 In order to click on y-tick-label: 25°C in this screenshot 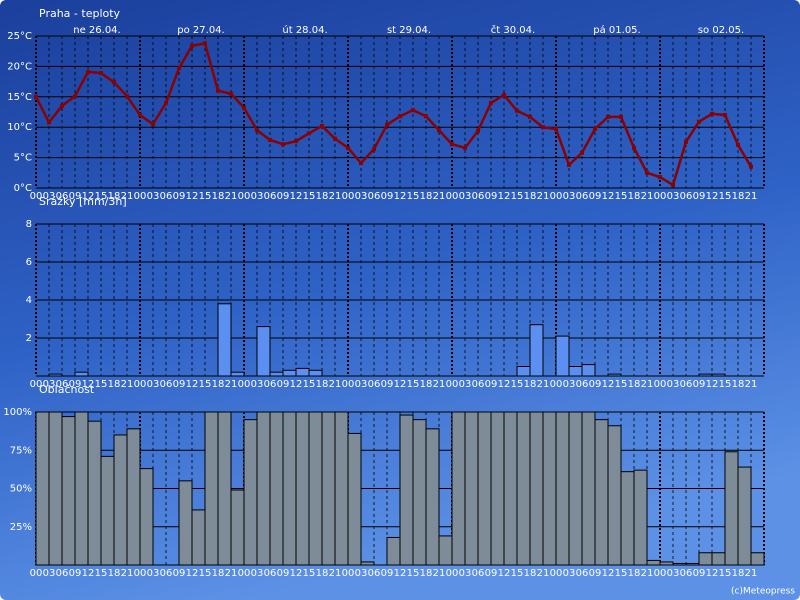, I will do `click(19, 36)`.